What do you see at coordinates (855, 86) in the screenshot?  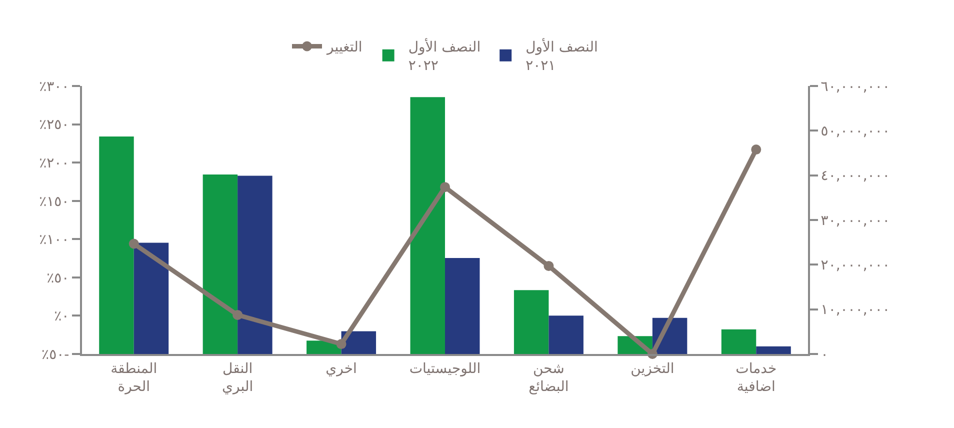 I see `y2-tick-label: ٦٠,٠٠٠,٠٠٠` at bounding box center [855, 86].